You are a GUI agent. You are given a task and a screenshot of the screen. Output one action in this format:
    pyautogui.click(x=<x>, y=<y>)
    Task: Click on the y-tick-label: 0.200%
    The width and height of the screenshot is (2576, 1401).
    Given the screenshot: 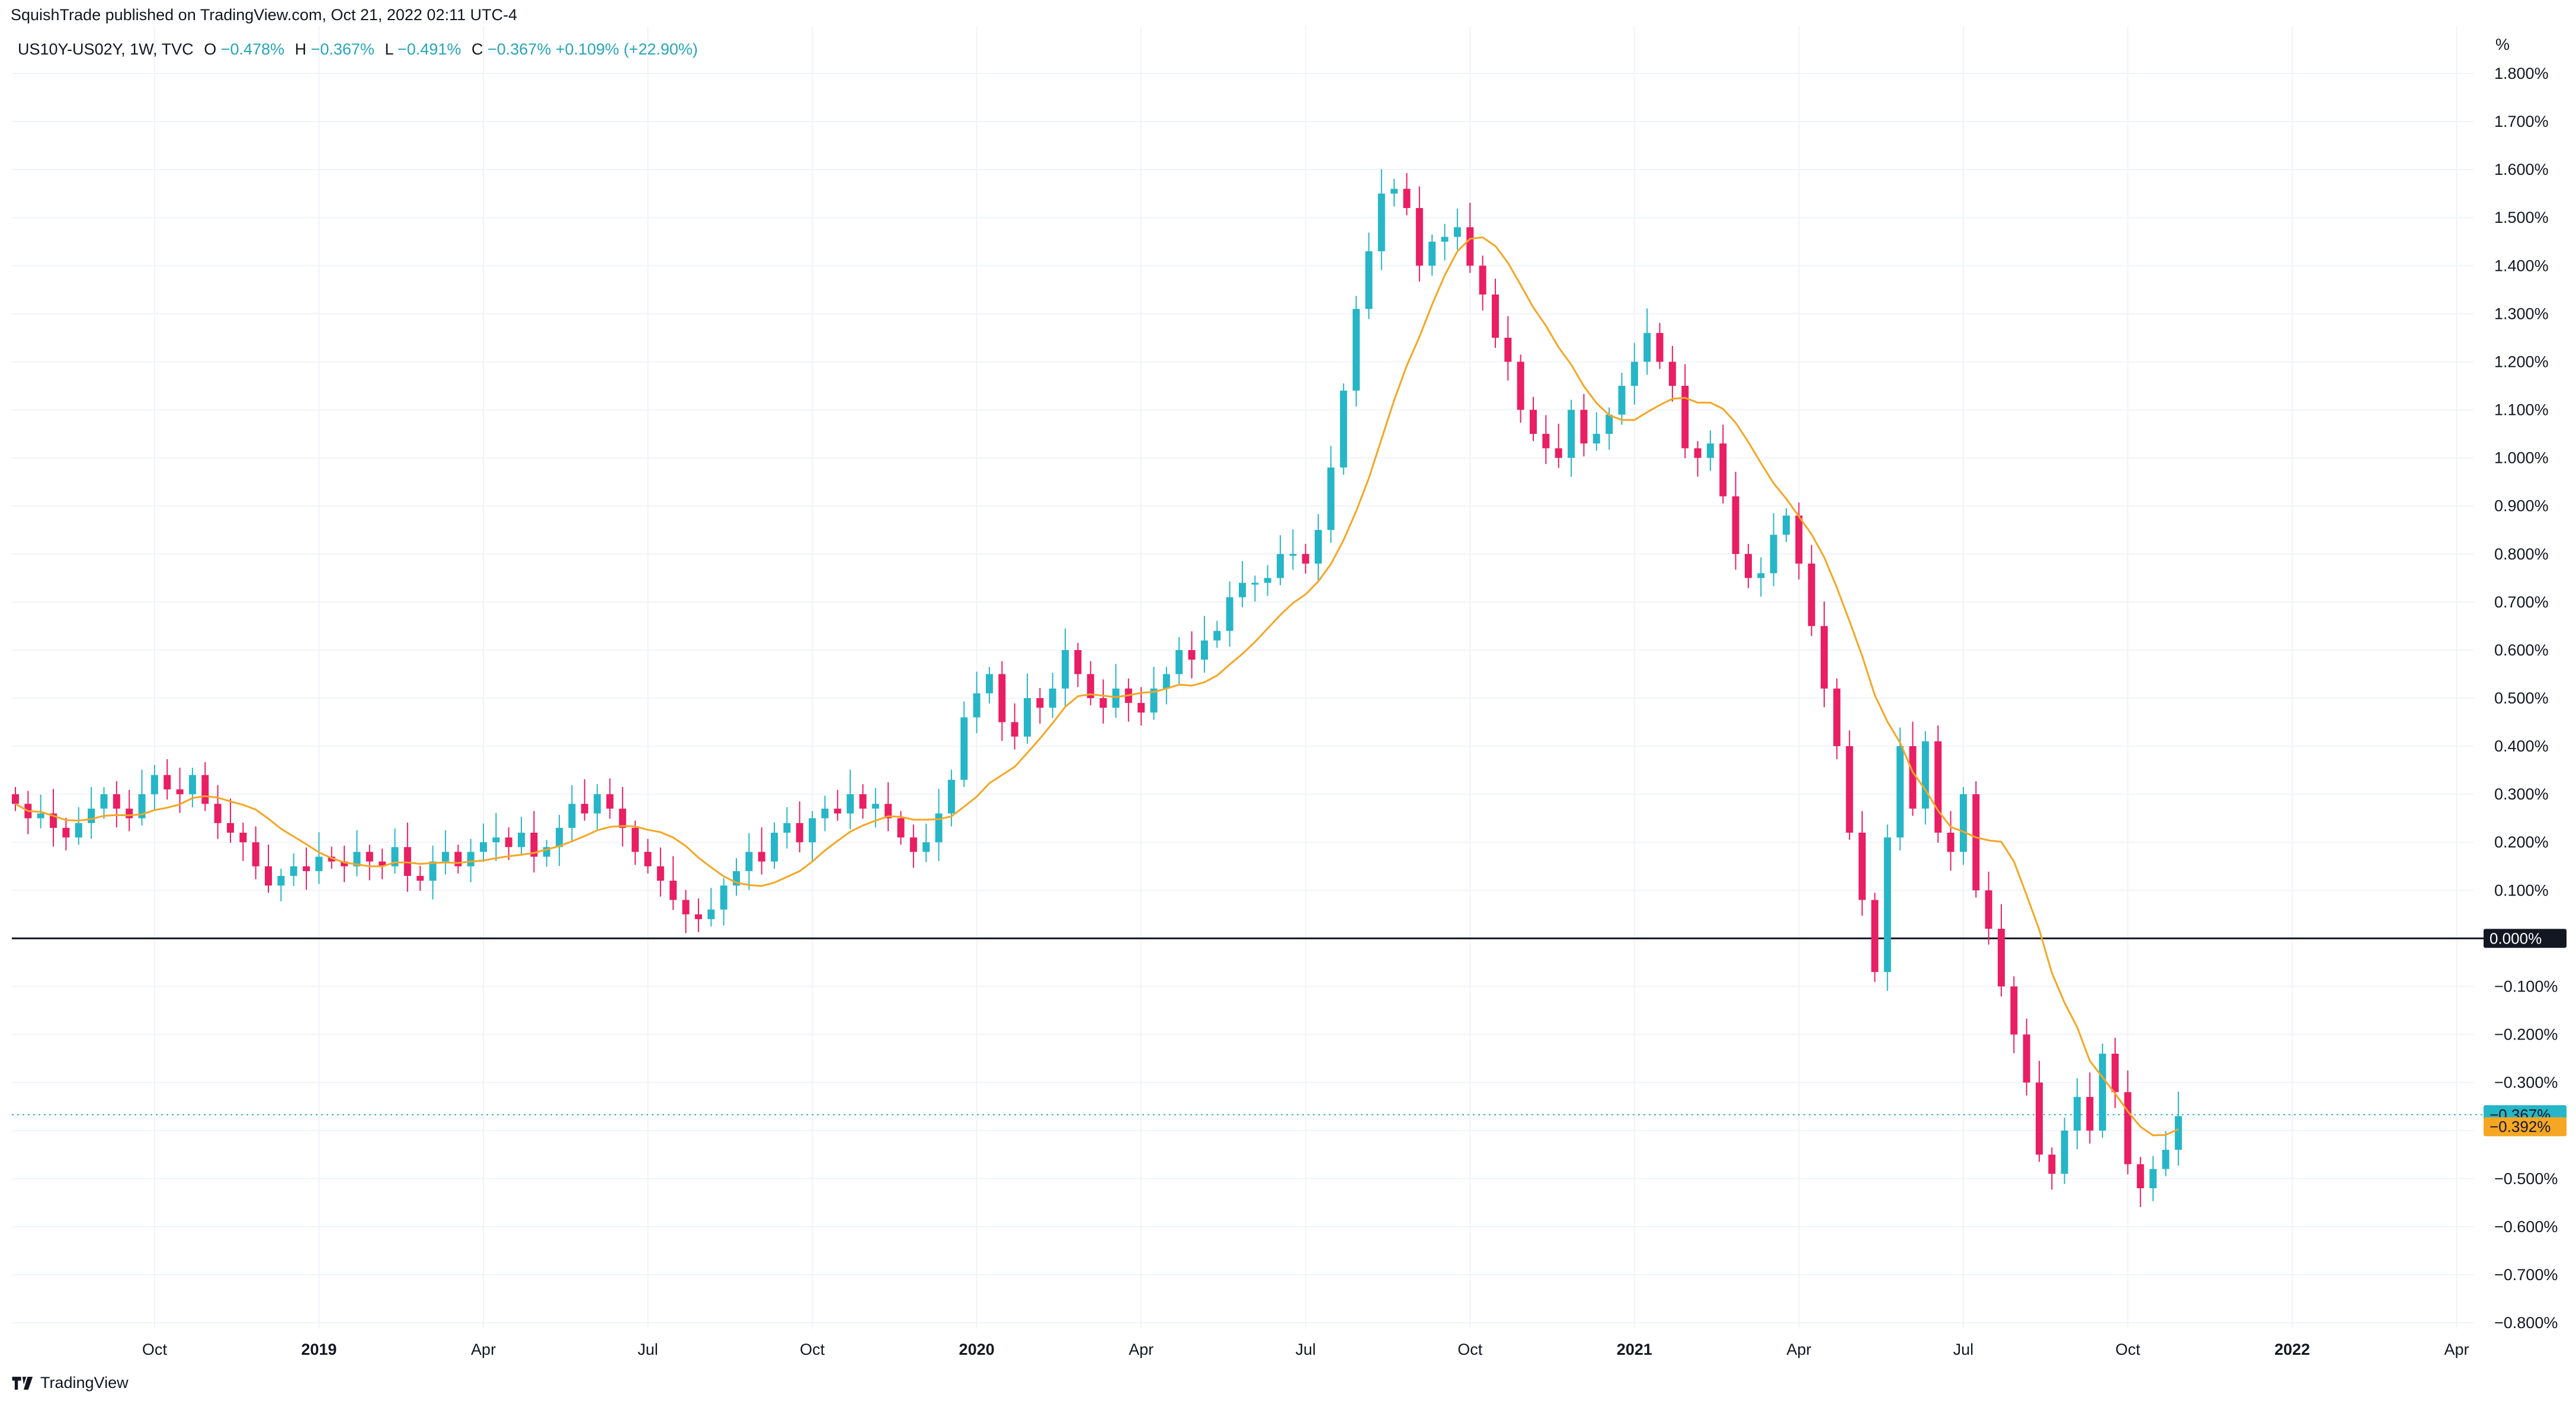 What is the action you would take?
    pyautogui.click(x=2522, y=842)
    